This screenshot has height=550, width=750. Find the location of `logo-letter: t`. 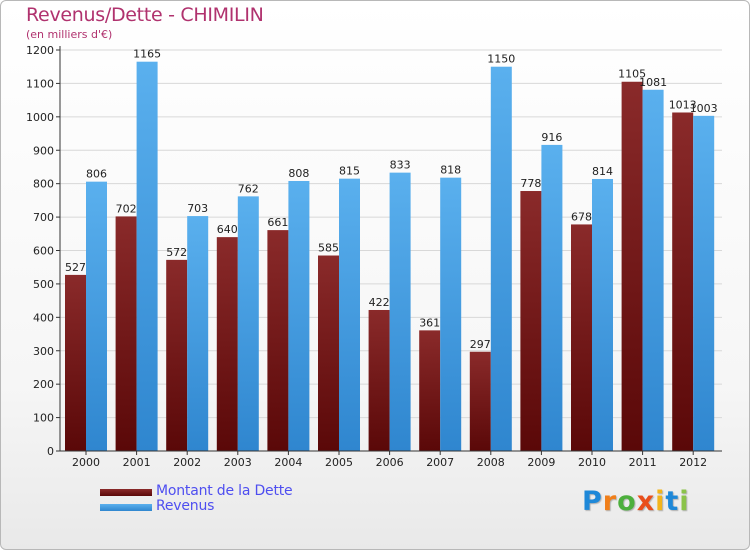

logo-letter: t is located at coordinates (672, 501).